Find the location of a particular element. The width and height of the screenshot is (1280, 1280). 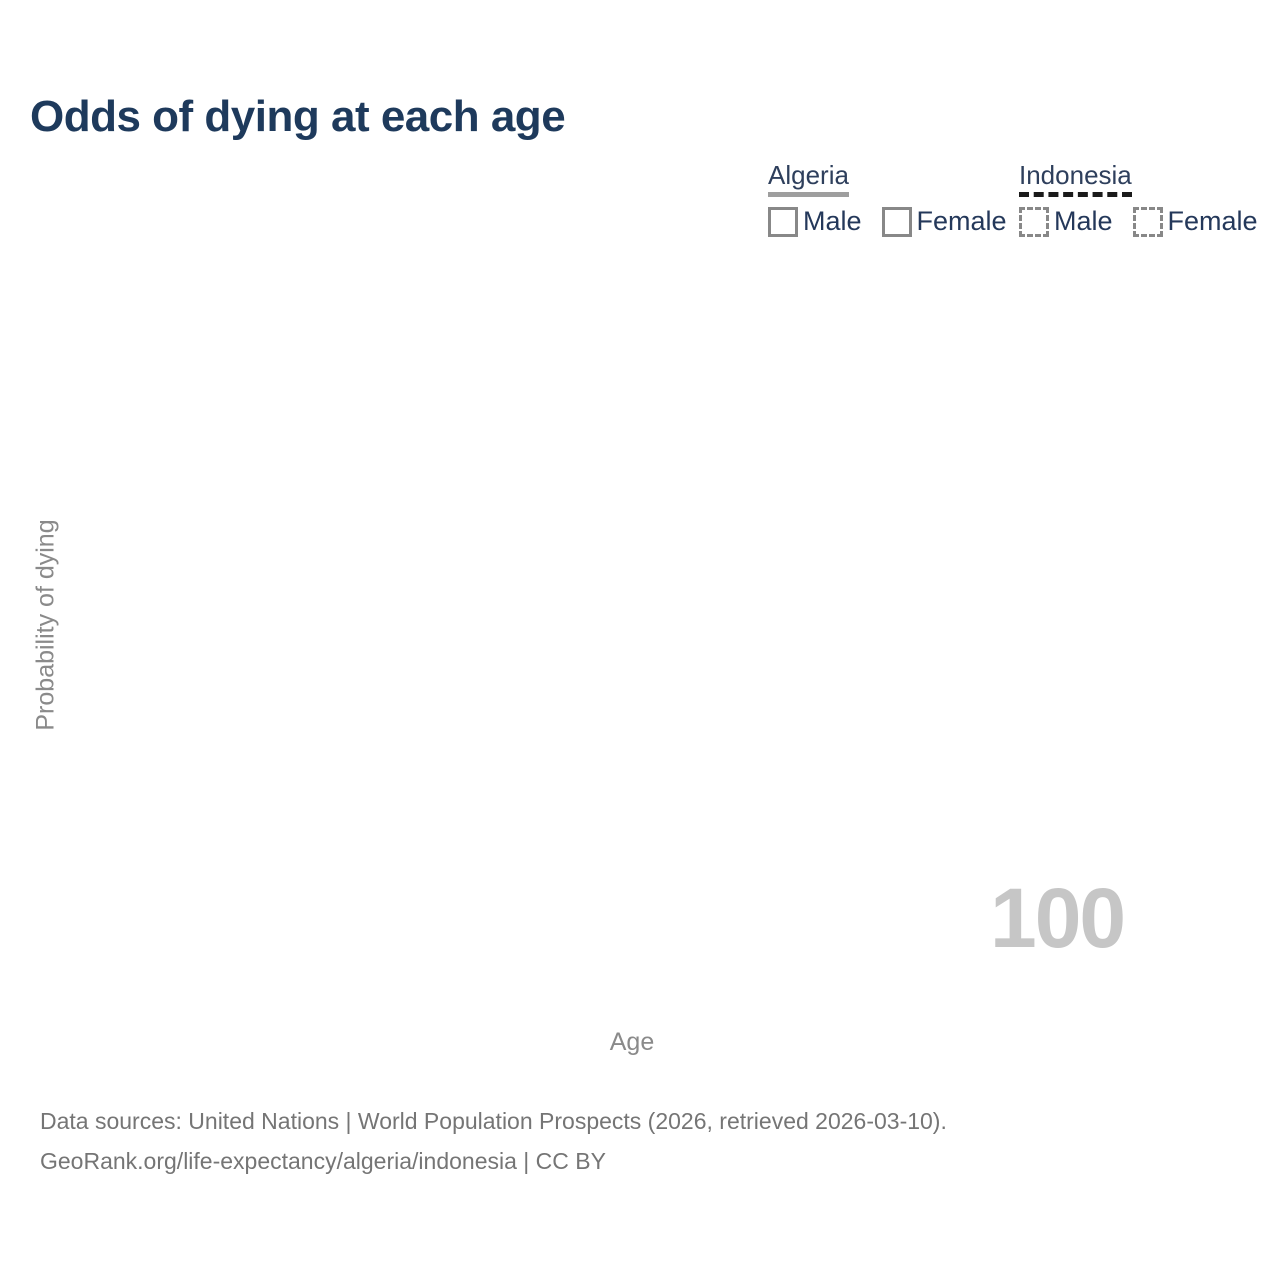

indonesia-female-swatch-icon is located at coordinates (1147, 221).